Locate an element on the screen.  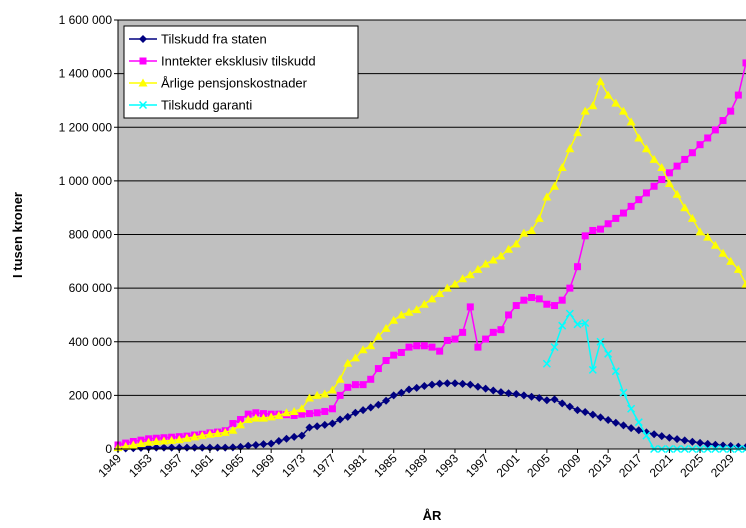
legend-label: Årlige pensjonskostnader is located at coordinates (234, 83).